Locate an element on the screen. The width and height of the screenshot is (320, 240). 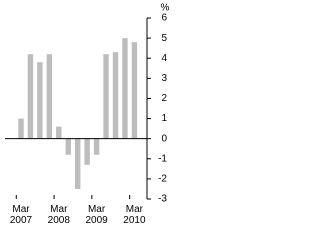
y-tick-label: 0 is located at coordinates (164, 138).